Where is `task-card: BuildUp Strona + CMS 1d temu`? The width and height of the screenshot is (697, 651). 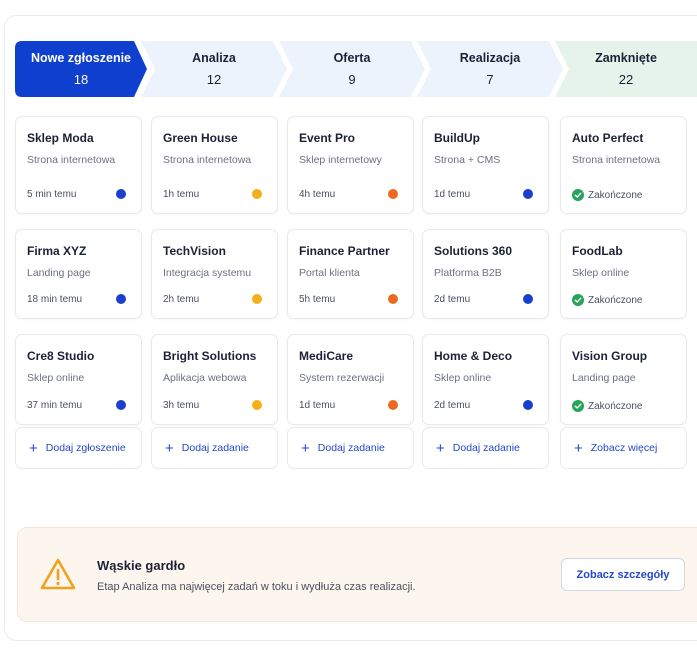 task-card: BuildUp Strona + CMS 1d temu is located at coordinates (485, 165).